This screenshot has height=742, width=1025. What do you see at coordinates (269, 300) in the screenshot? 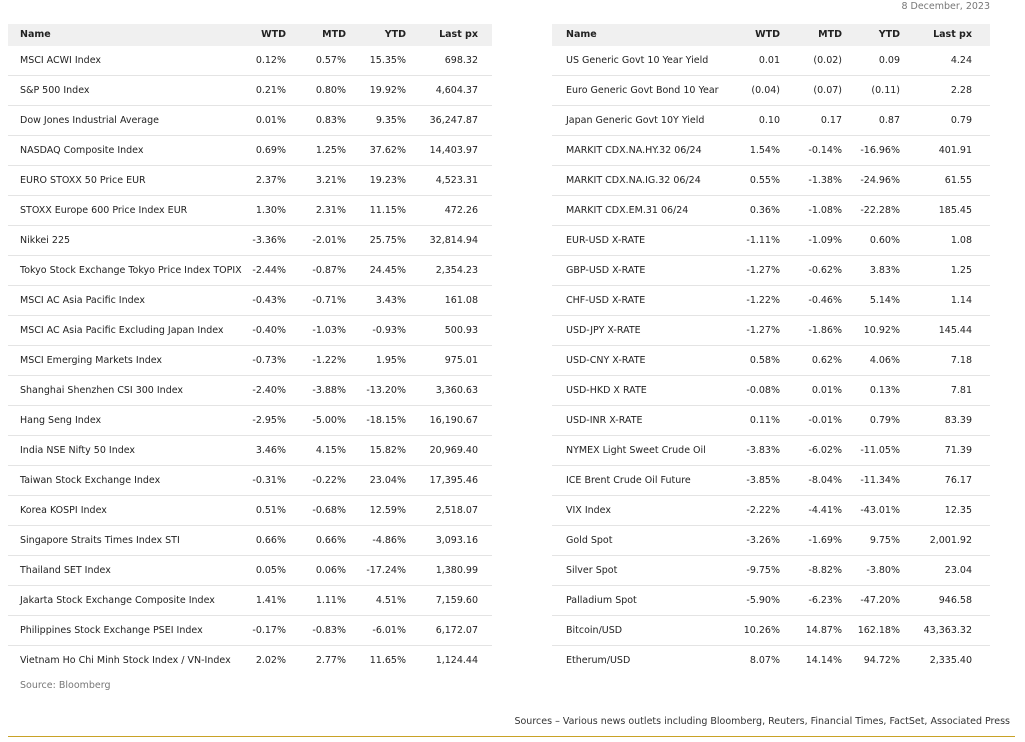
I see `value-cell: -0.43%` at bounding box center [269, 300].